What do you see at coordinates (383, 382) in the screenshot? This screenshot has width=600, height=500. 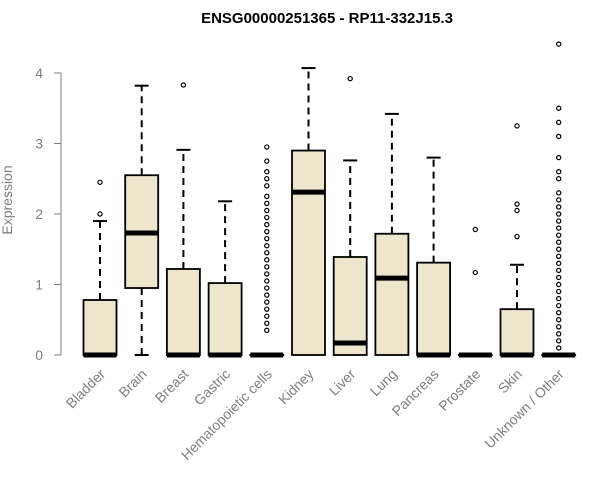 I see `x-tick-label: Lung` at bounding box center [383, 382].